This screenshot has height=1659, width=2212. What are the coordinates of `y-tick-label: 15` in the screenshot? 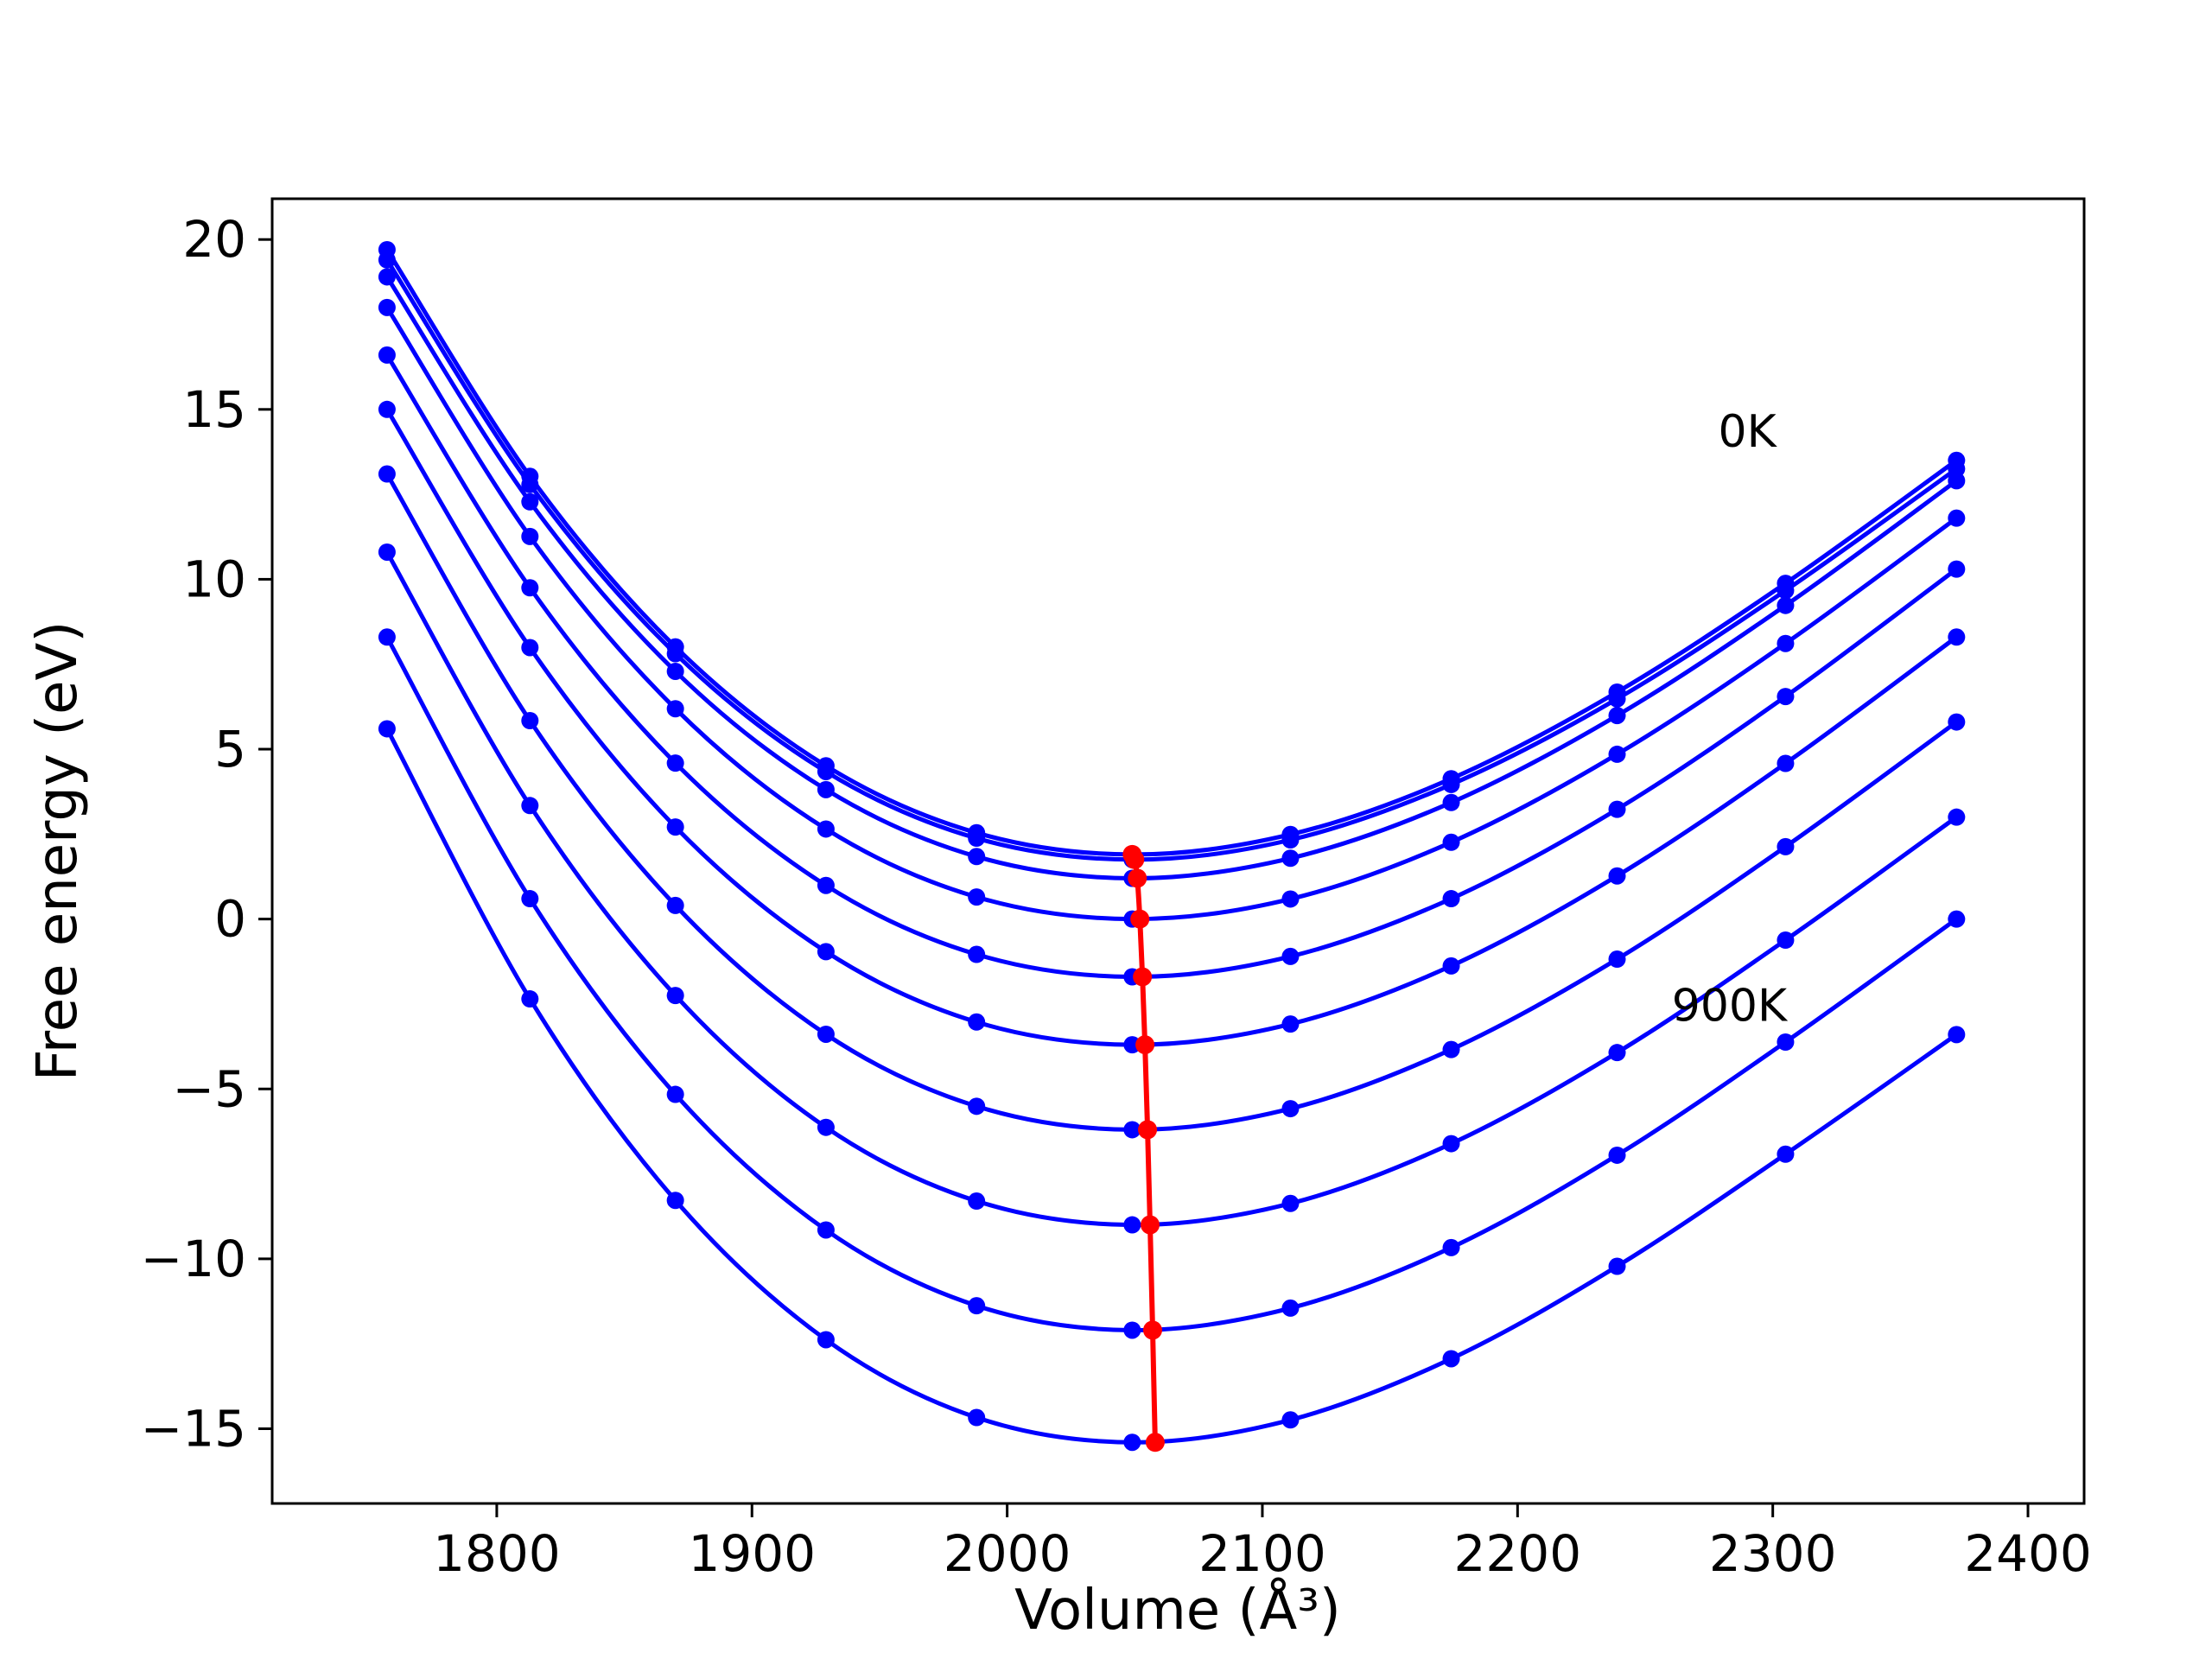 It's located at (214, 409).